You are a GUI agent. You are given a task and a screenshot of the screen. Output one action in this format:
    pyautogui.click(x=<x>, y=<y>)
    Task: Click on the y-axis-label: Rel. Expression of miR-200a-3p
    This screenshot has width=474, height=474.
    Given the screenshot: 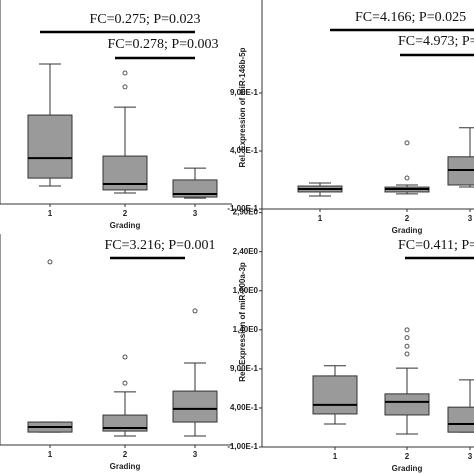 What is the action you would take?
    pyautogui.click(x=242, y=322)
    